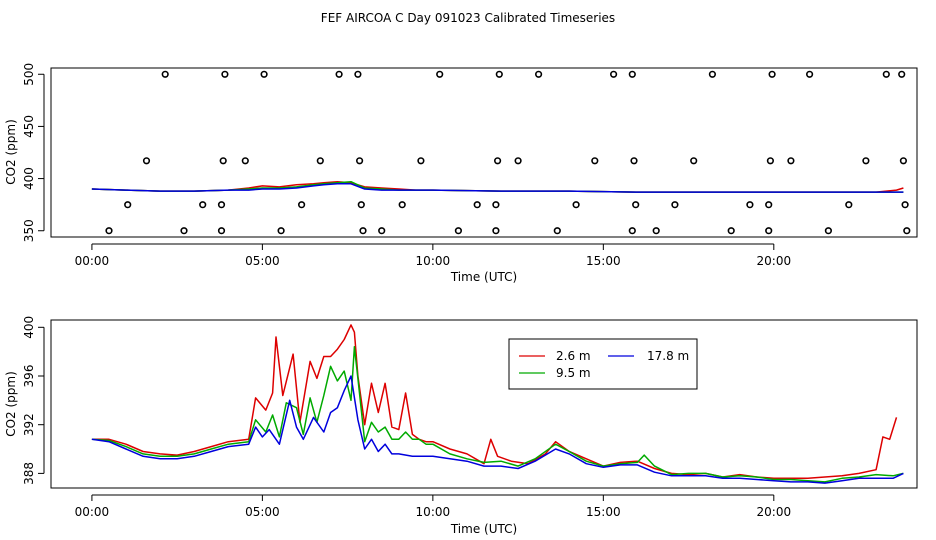 The height and width of the screenshot is (540, 936). Describe the element at coordinates (433, 512) in the screenshot. I see `bottom-x-tick-label: 10:00` at that location.